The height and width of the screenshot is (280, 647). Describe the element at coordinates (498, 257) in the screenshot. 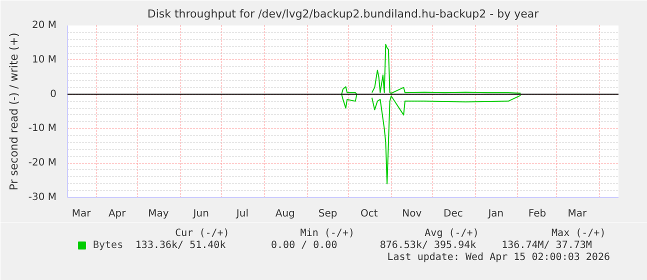

I see `text: Last update: Wed Apr 15 02:00:03 2026` at that location.